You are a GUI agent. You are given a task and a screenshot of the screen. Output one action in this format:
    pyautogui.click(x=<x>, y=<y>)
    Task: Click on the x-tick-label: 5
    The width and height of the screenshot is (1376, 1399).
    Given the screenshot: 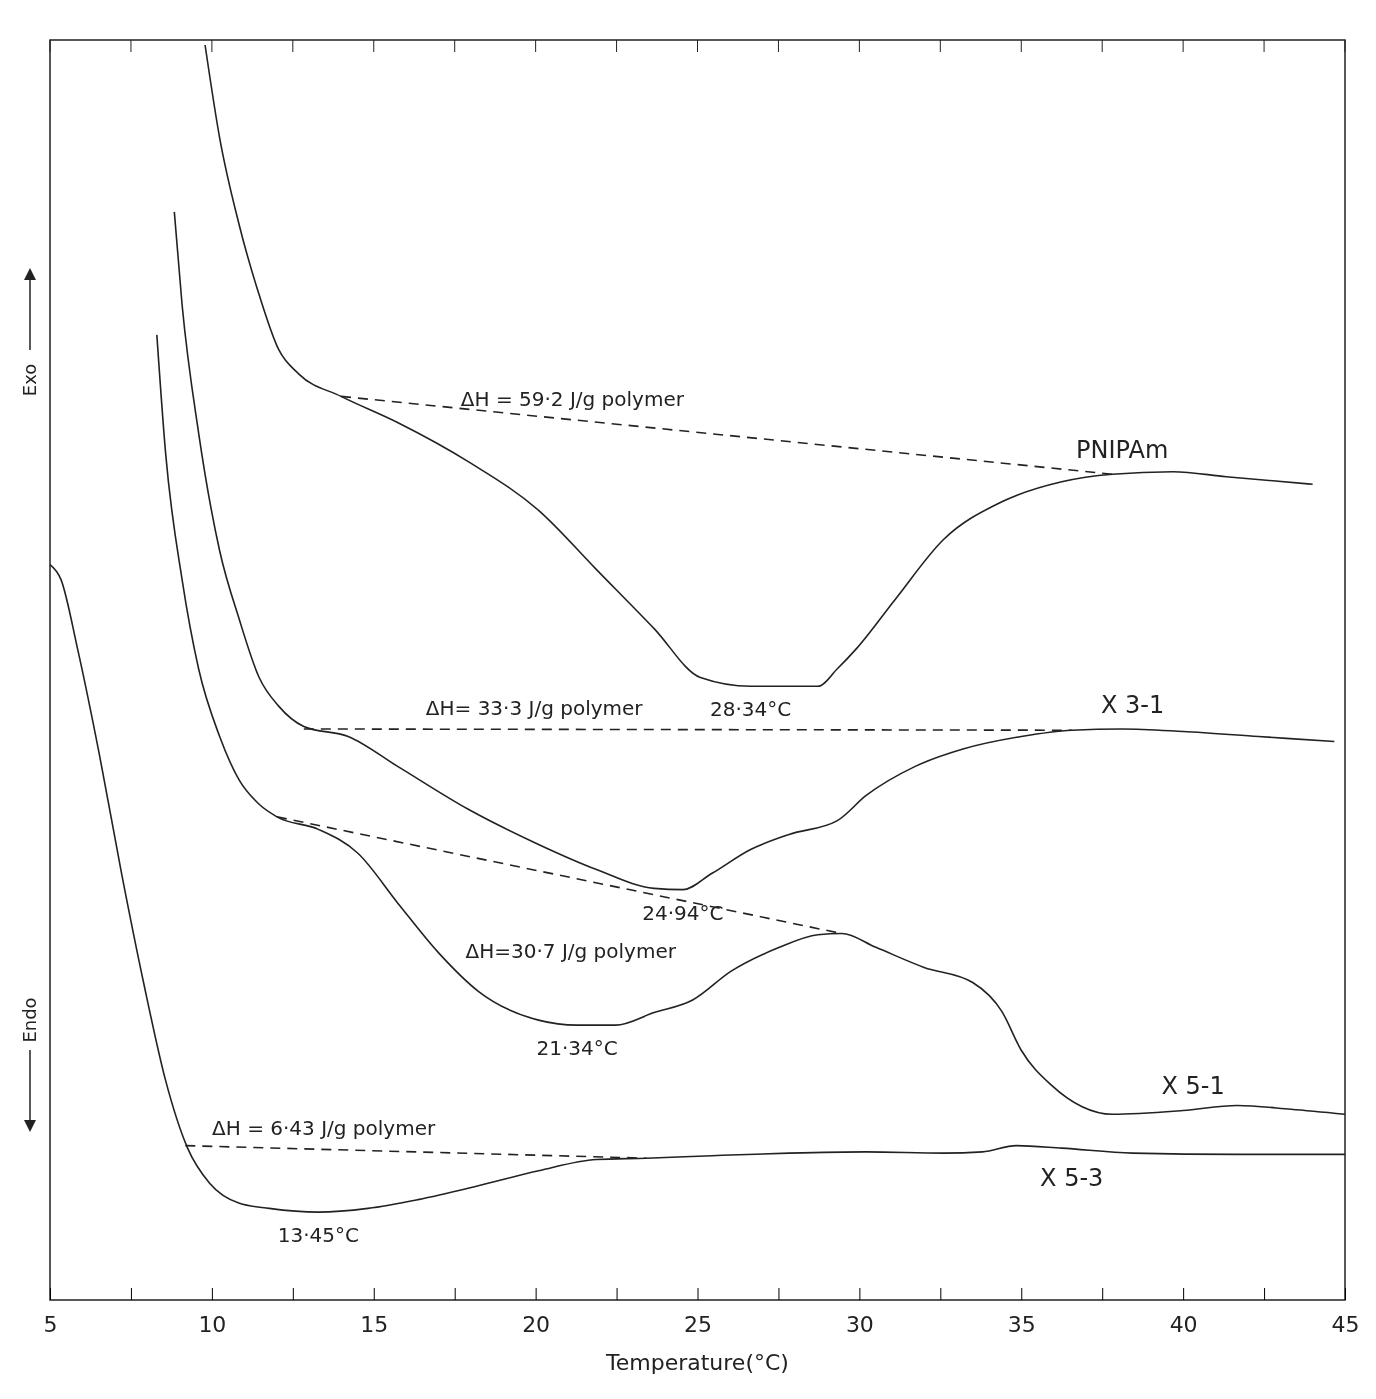 What is the action you would take?
    pyautogui.click(x=50, y=1324)
    